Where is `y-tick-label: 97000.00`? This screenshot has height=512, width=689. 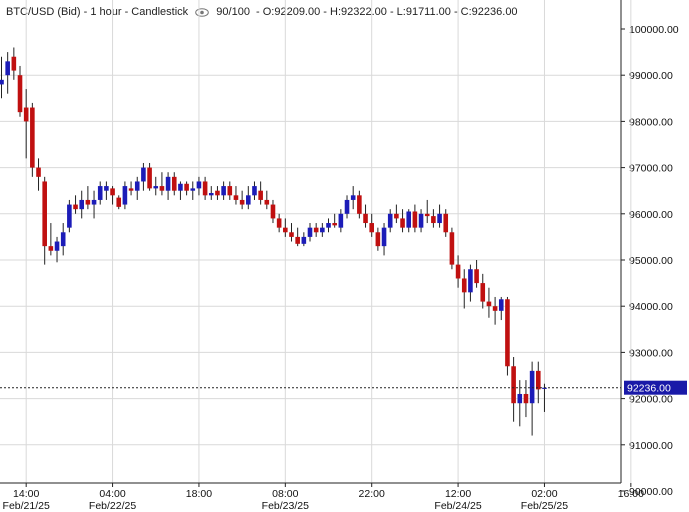 y-tick-label: 97000.00 is located at coordinates (651, 169).